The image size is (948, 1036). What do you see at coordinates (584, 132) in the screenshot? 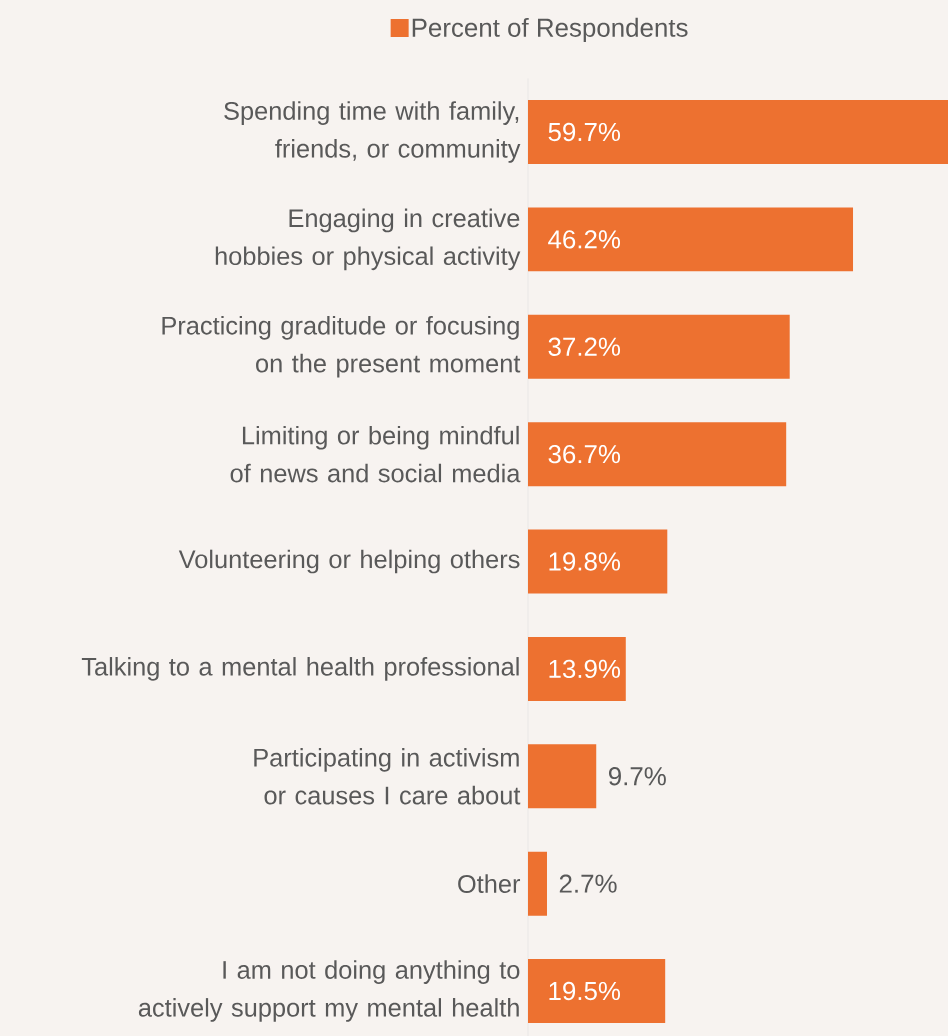
I see `data-label: 59.7%` at bounding box center [584, 132].